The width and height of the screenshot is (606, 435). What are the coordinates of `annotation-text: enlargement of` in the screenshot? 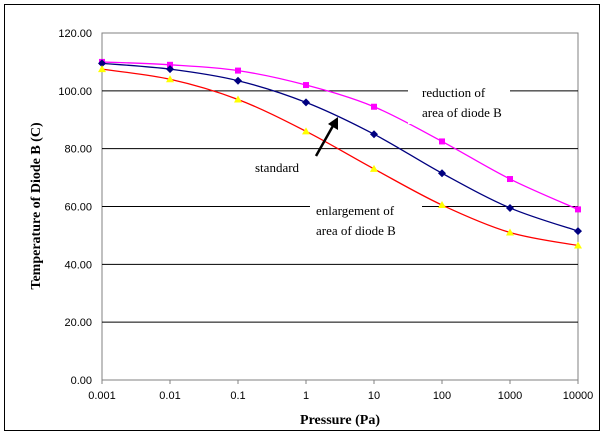 It's located at (355, 210).